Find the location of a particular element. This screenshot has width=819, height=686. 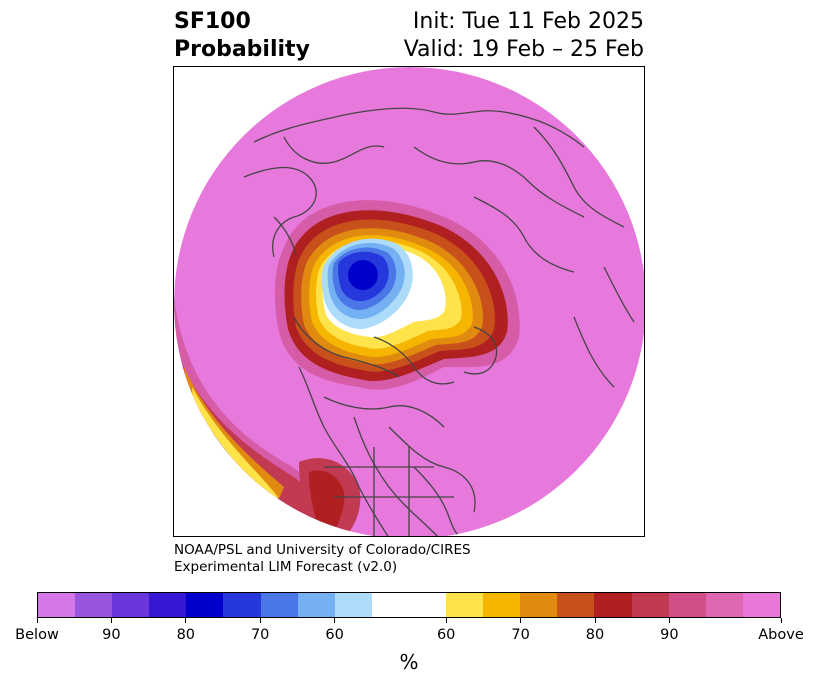

title-variable: SF100 is located at coordinates (212, 21).